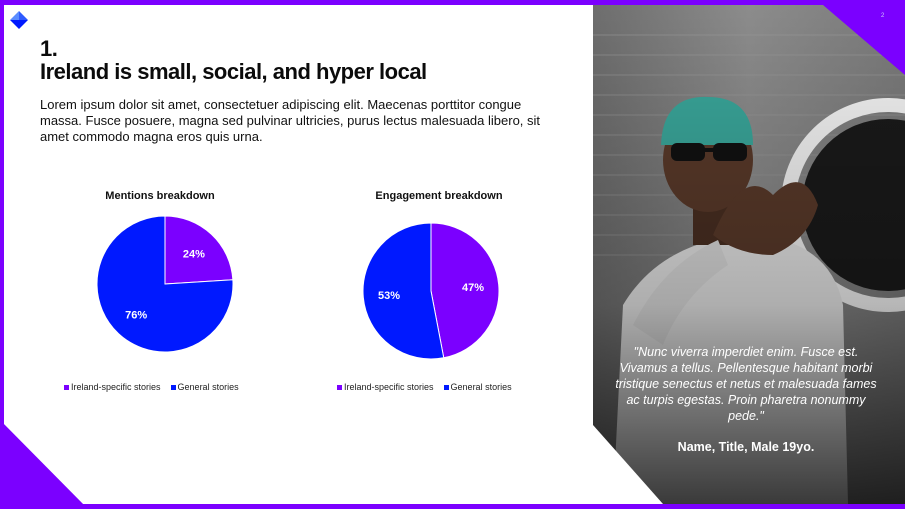 Image resolution: width=905 pixels, height=509 pixels. I want to click on engagement-legend: Ireland-specific stories General stories, so click(424, 387).